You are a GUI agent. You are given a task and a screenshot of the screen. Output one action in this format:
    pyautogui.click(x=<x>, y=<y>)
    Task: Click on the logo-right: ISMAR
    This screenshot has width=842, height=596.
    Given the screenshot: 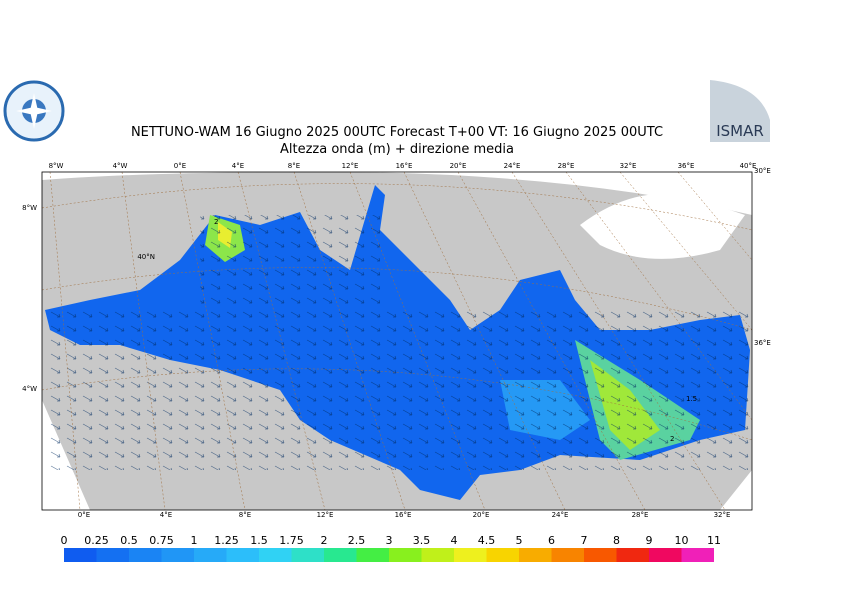 What is the action you would take?
    pyautogui.click(x=740, y=111)
    